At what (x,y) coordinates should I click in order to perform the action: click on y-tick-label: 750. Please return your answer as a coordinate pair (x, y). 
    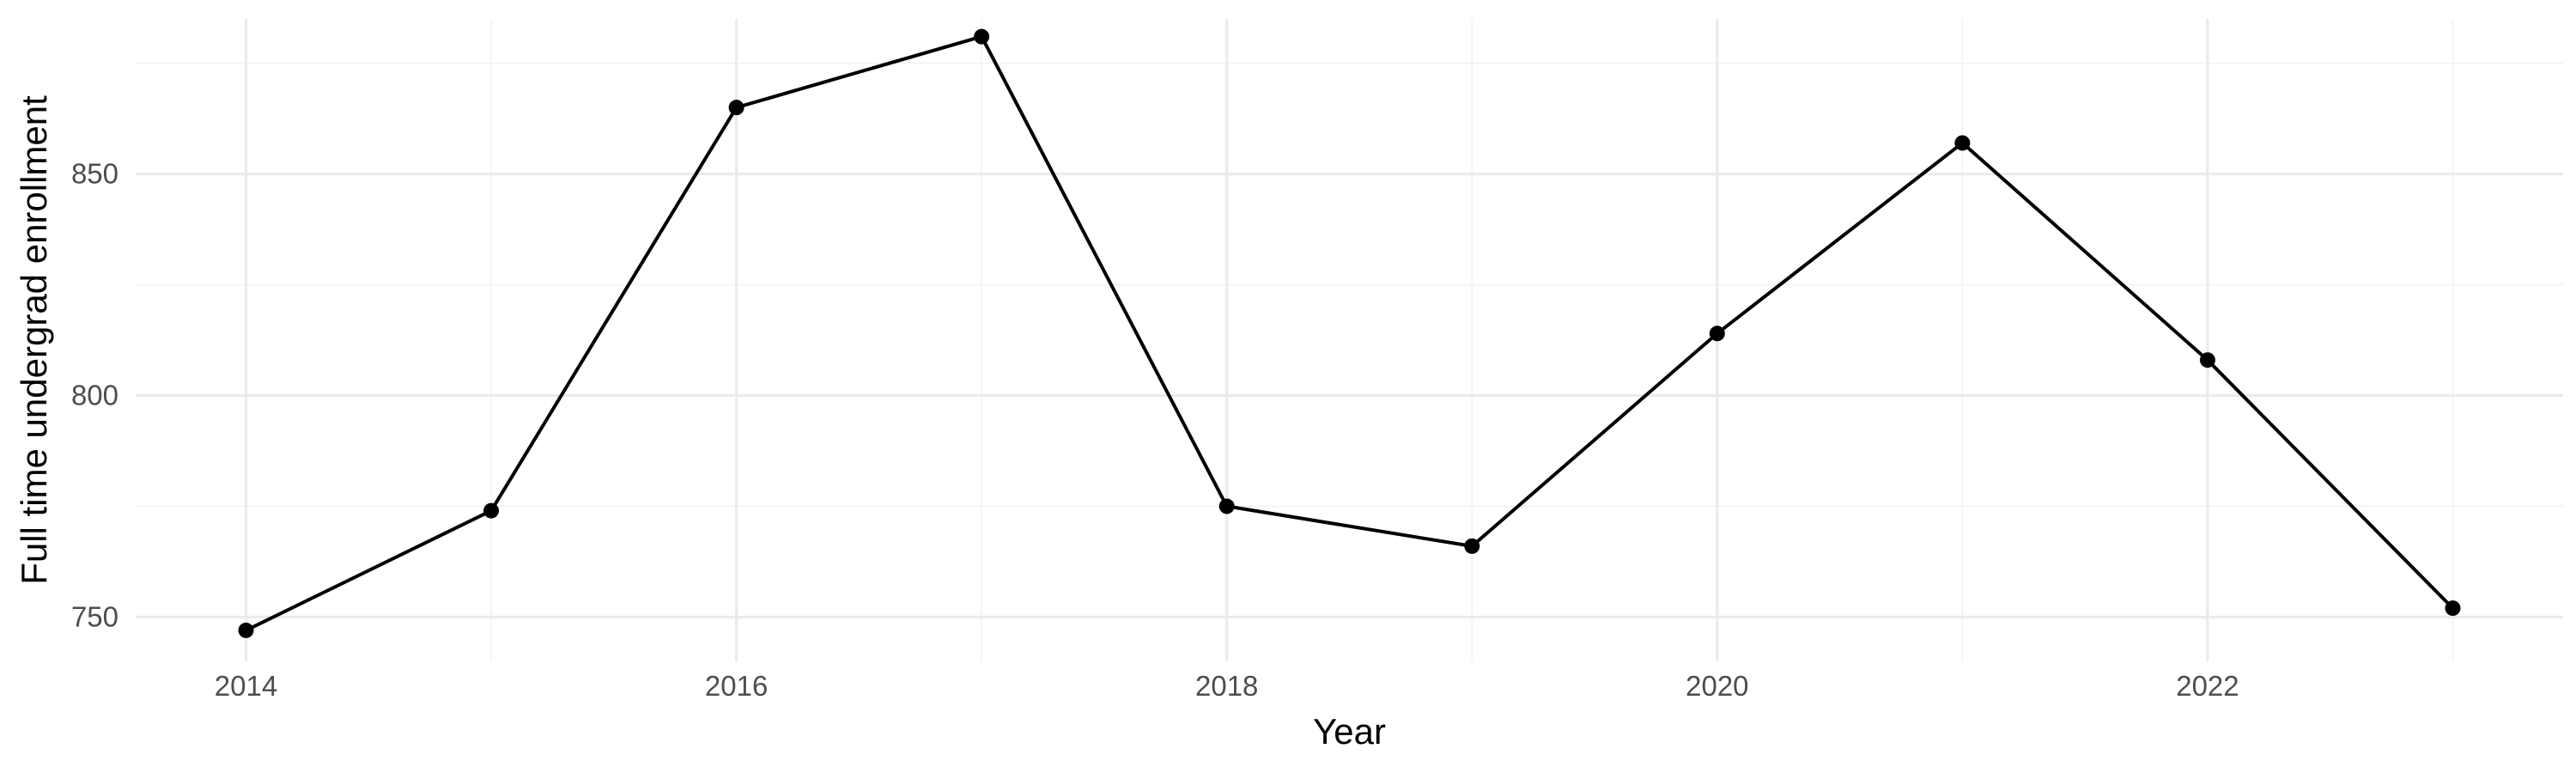
    Looking at the image, I should click on (94, 616).